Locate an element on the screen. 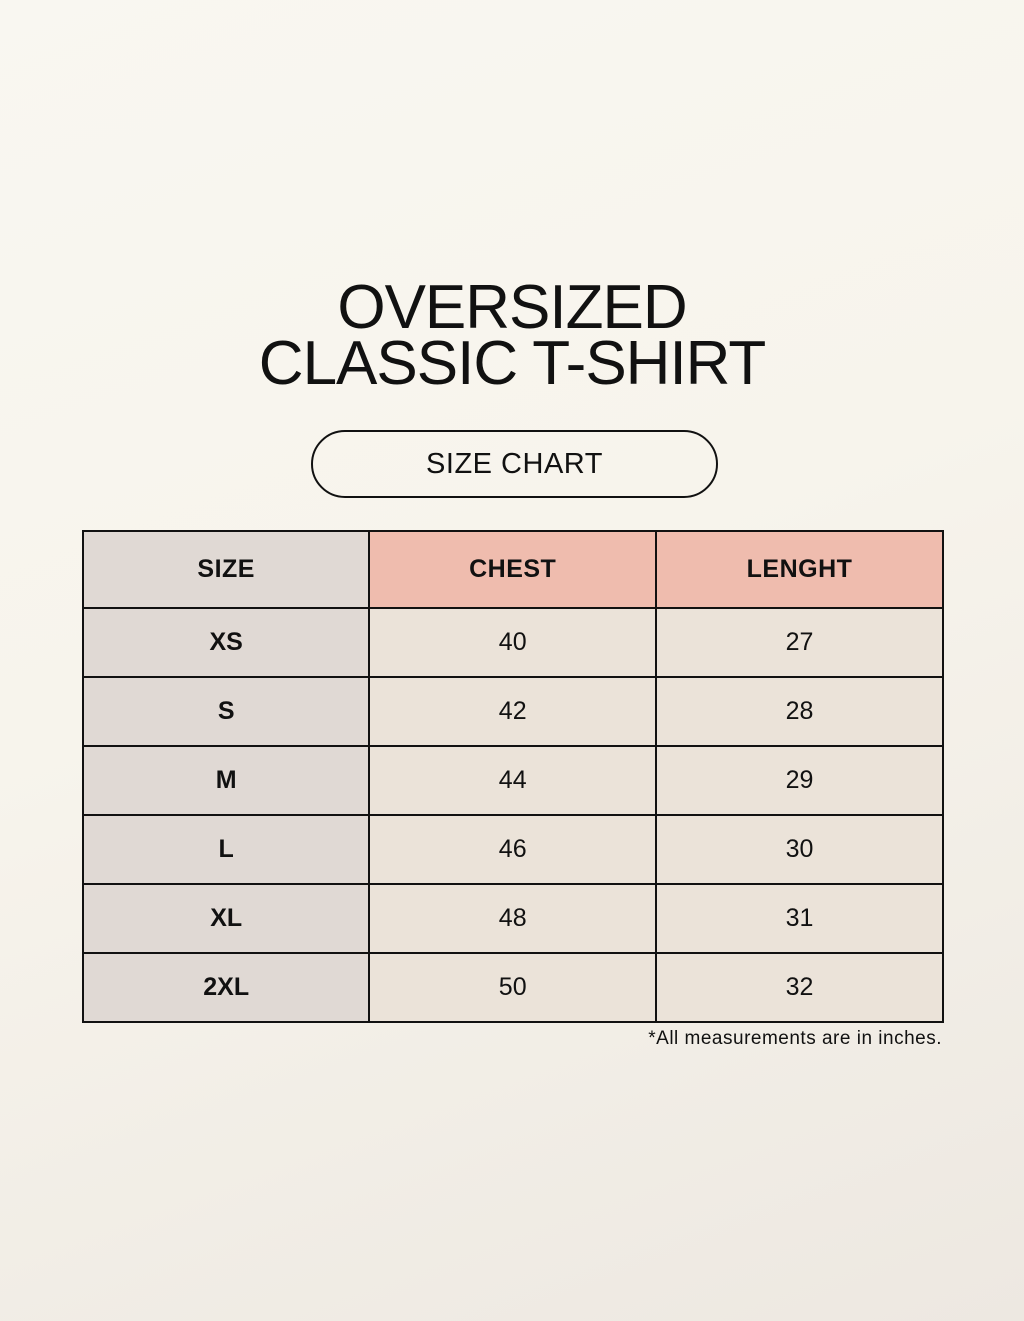  length-cell: 30 is located at coordinates (799, 849).